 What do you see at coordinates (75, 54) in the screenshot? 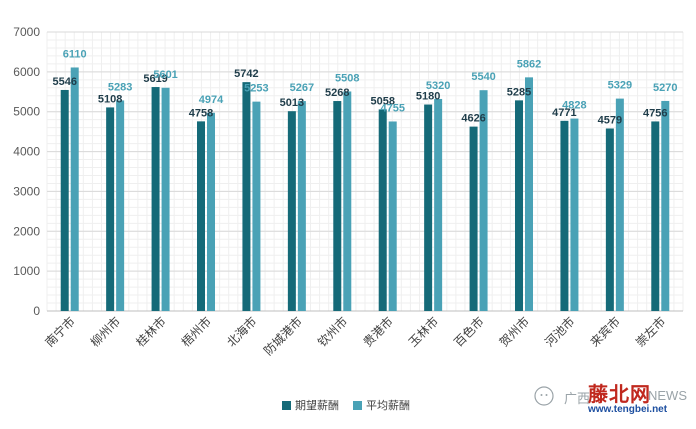
I see `data-label: 6110` at bounding box center [75, 54].